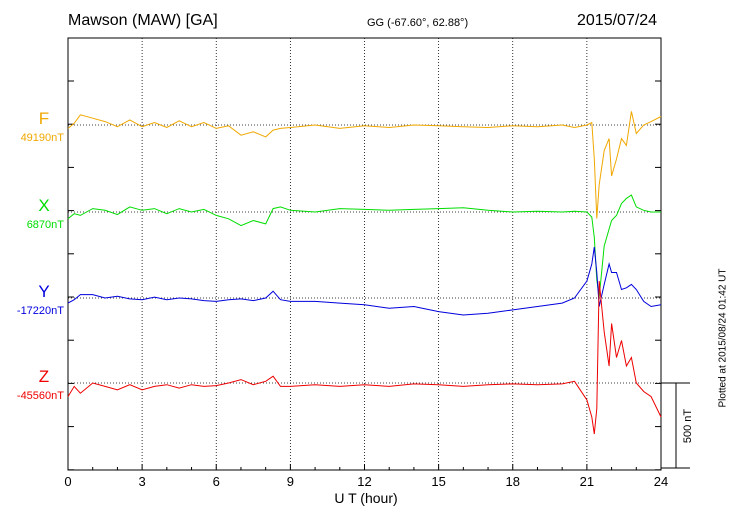  What do you see at coordinates (617, 20) in the screenshot?
I see `plot-date: 2015/07/24` at bounding box center [617, 20].